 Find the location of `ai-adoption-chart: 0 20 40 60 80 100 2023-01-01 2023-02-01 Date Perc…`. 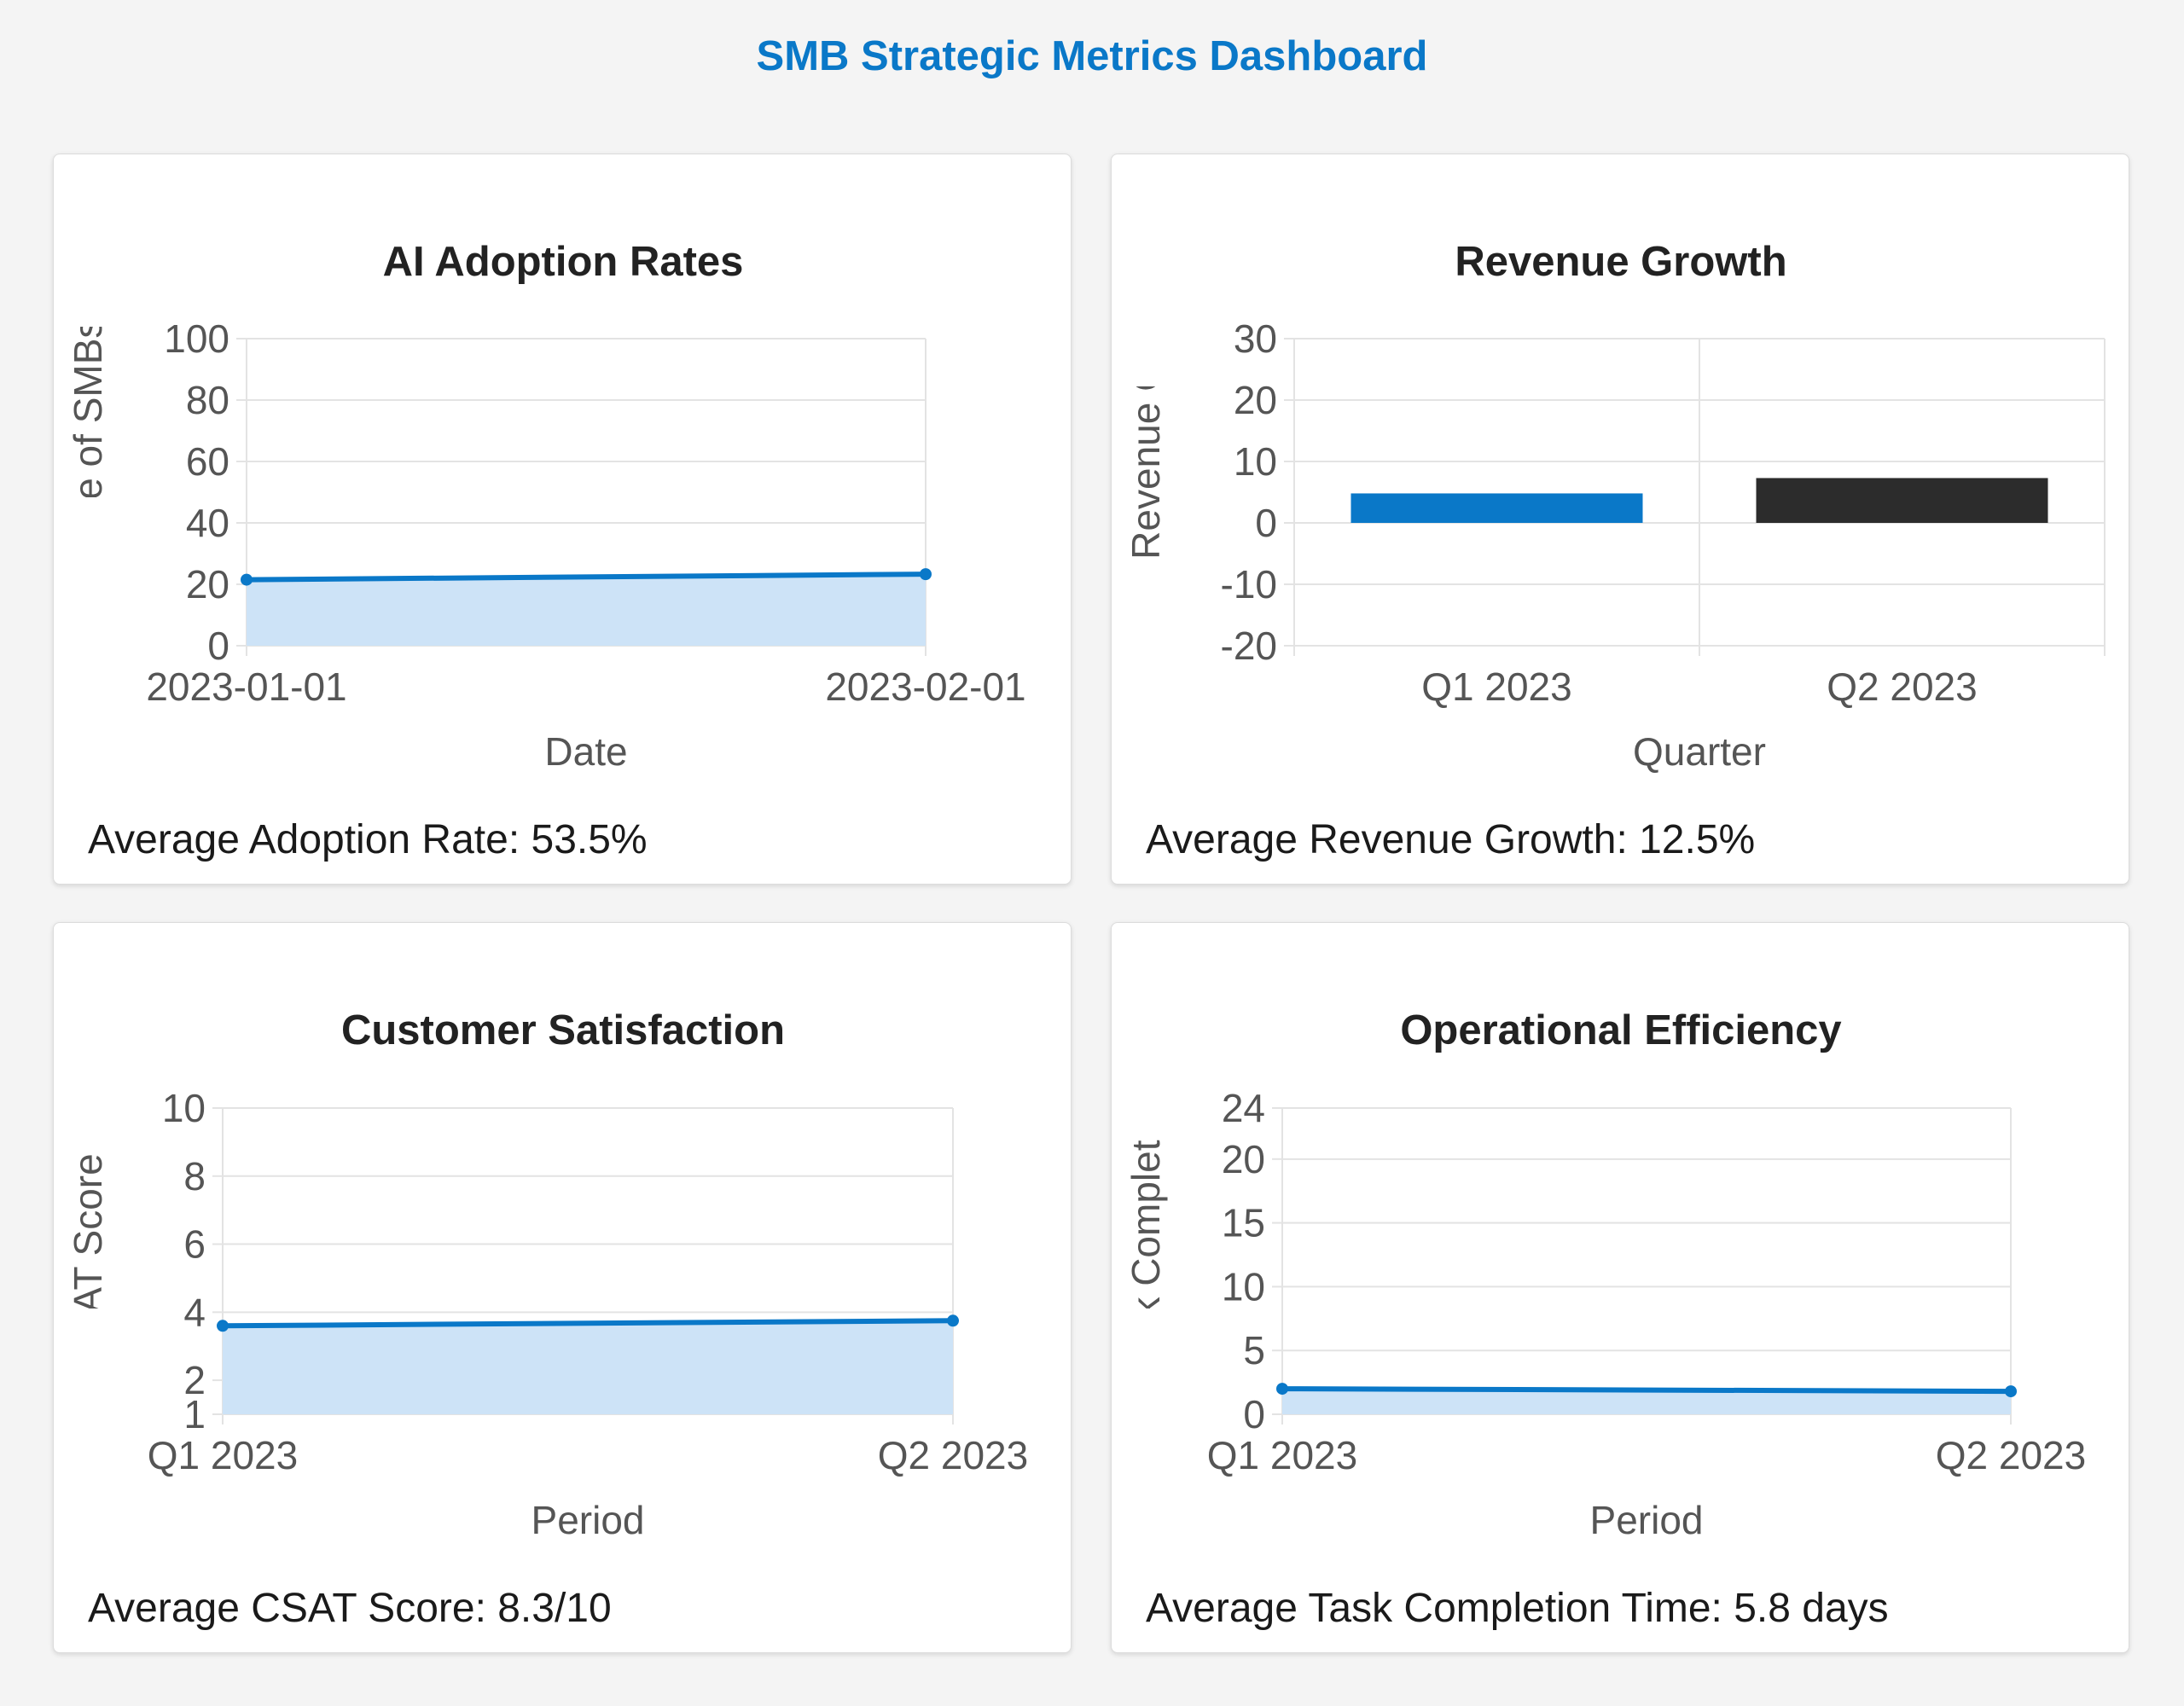

ai-adoption-chart: 0 20 40 60 80 100 2023-01-01 2023-02-01 Date Perc… is located at coordinates (546, 498).